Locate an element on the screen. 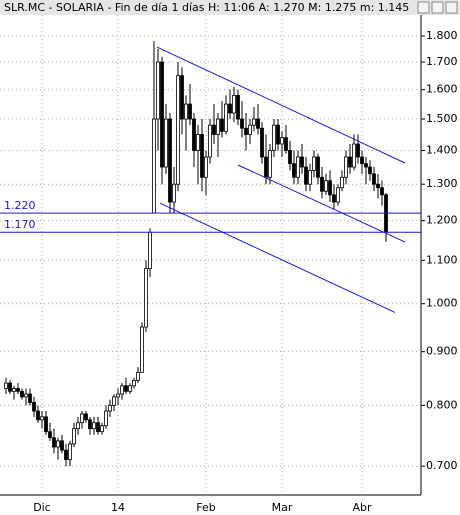 The height and width of the screenshot is (515, 460). y-tick-label: 1.000 is located at coordinates (442, 303).